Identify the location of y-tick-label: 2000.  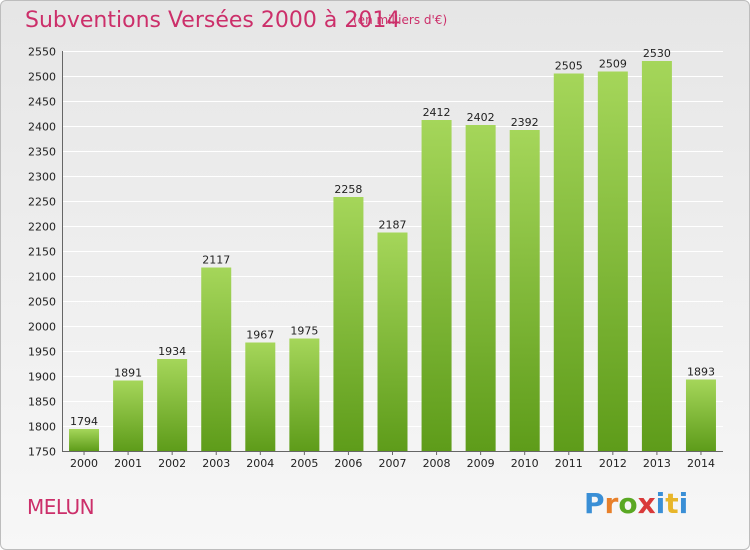
(42, 327).